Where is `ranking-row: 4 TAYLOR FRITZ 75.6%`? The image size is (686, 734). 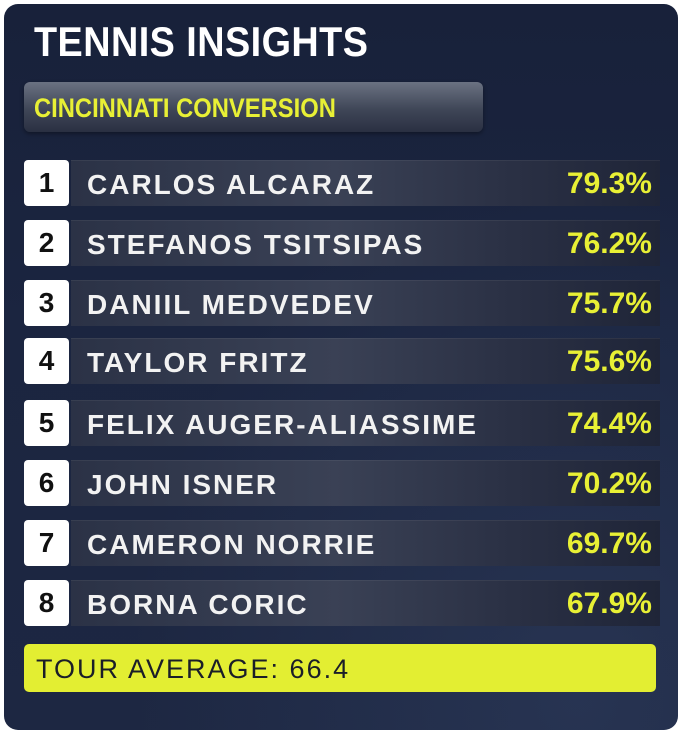 ranking-row: 4 TAYLOR FRITZ 75.6% is located at coordinates (342, 361).